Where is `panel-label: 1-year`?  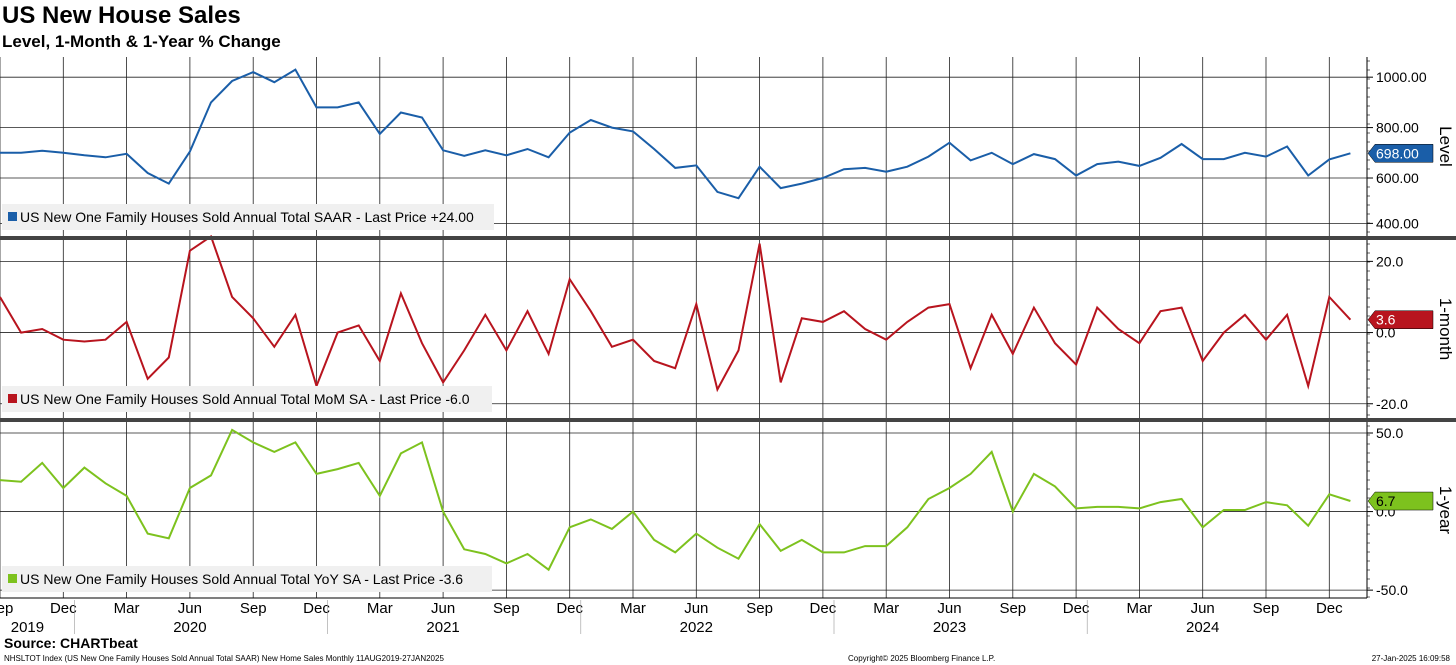 panel-label: 1-year is located at coordinates (1445, 510).